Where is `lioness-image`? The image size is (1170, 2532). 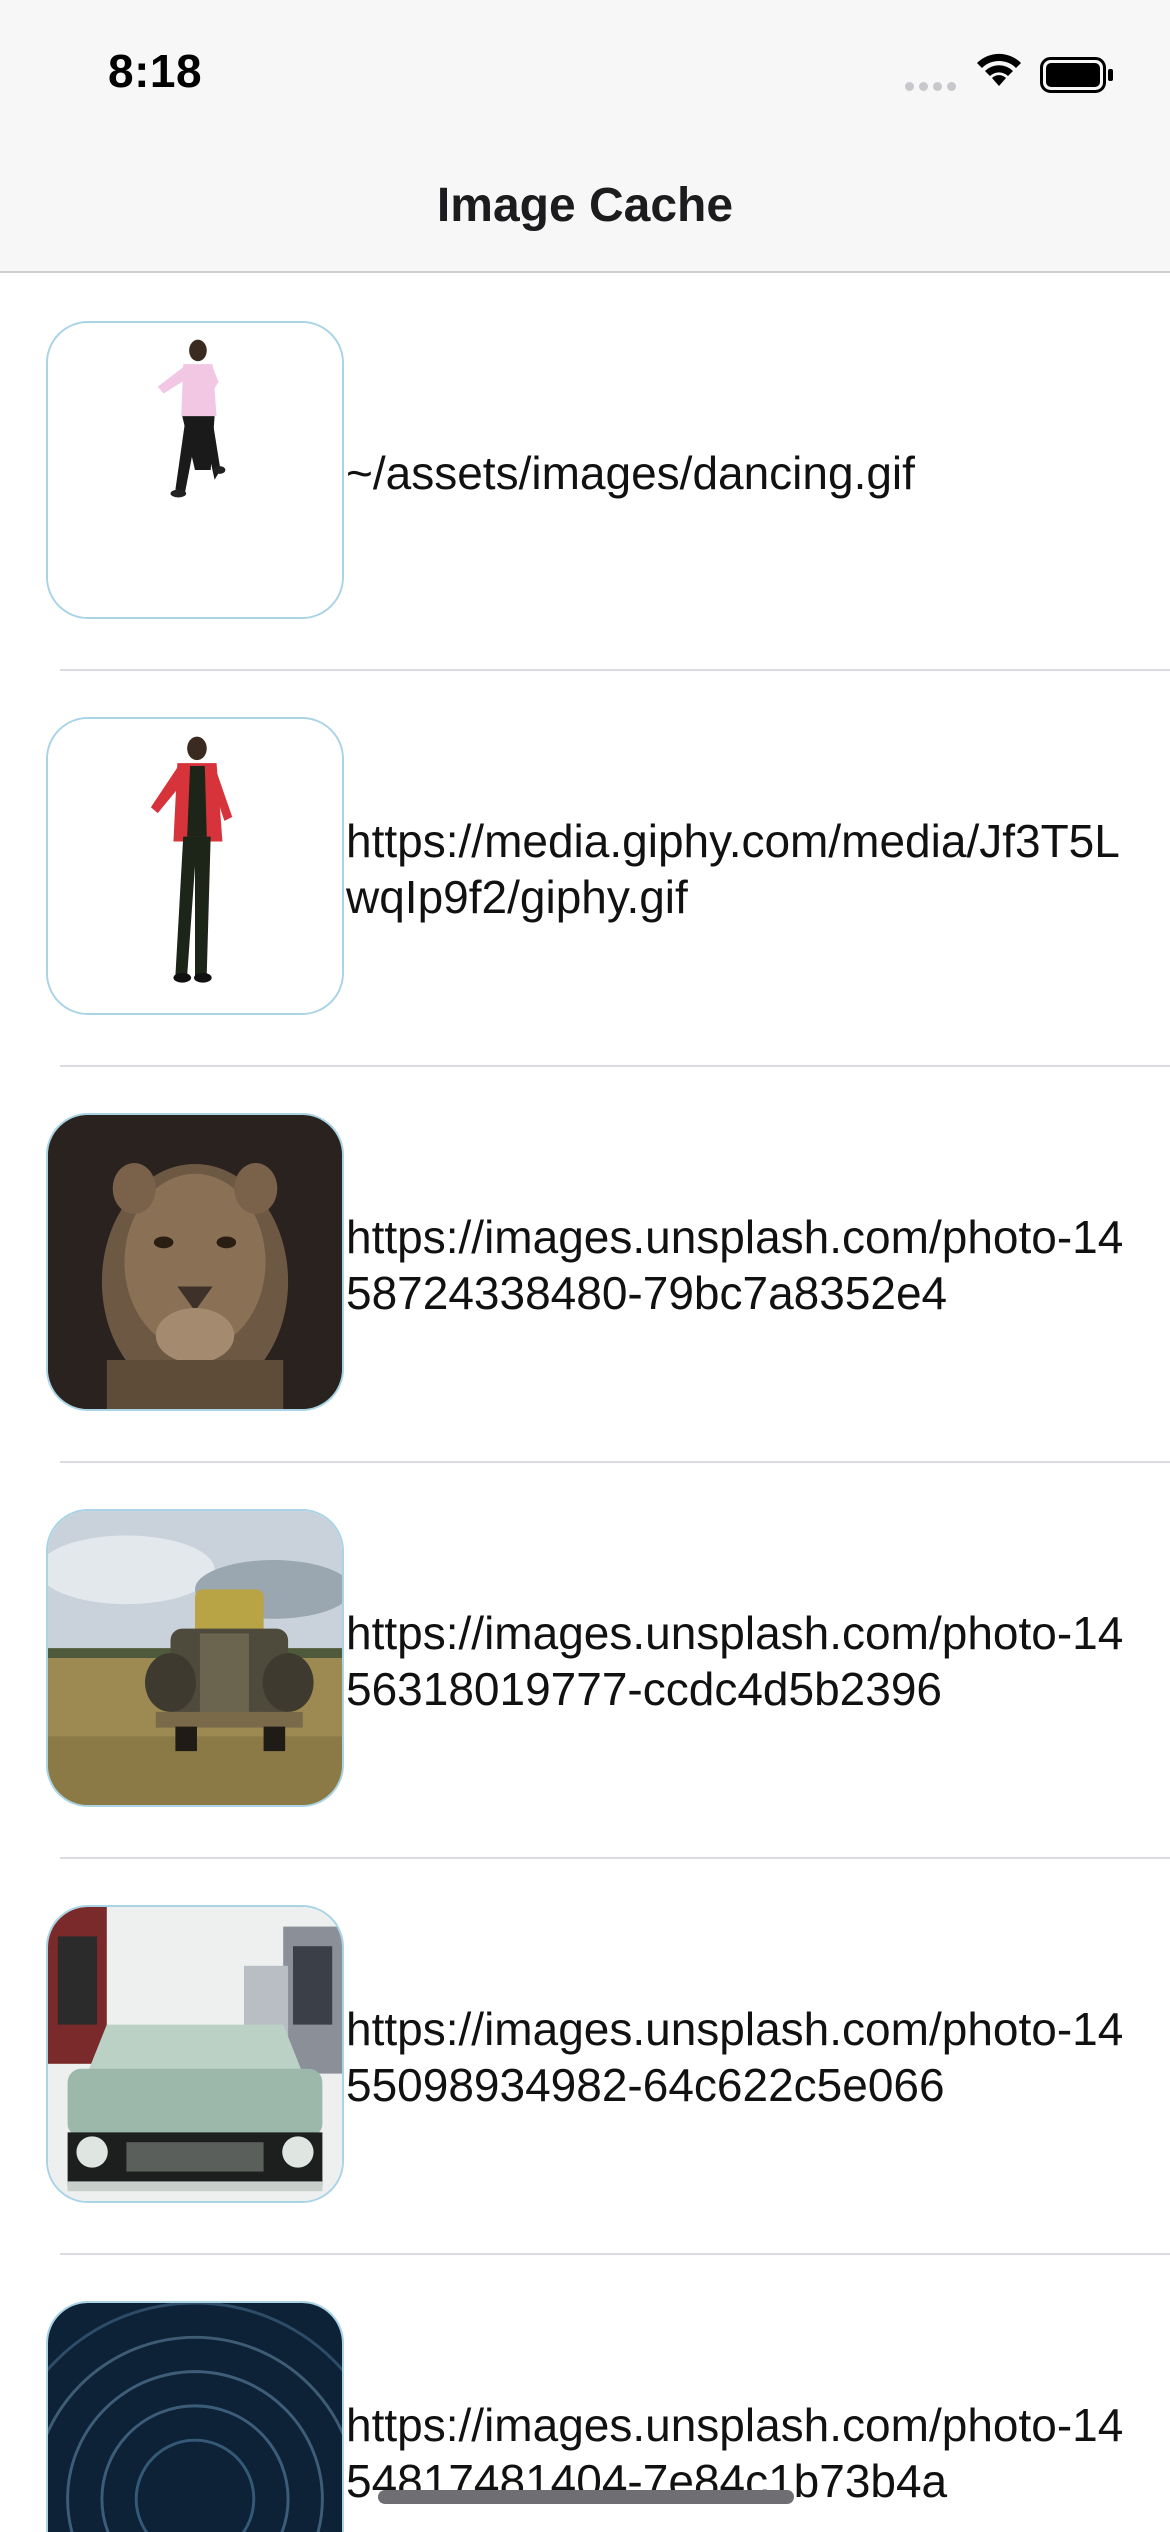
lioness-image is located at coordinates (195, 1262).